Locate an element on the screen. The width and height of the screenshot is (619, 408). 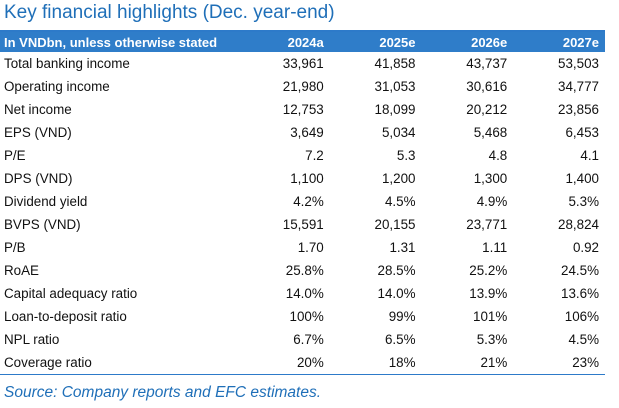
table-cell: 21% is located at coordinates (467, 363).